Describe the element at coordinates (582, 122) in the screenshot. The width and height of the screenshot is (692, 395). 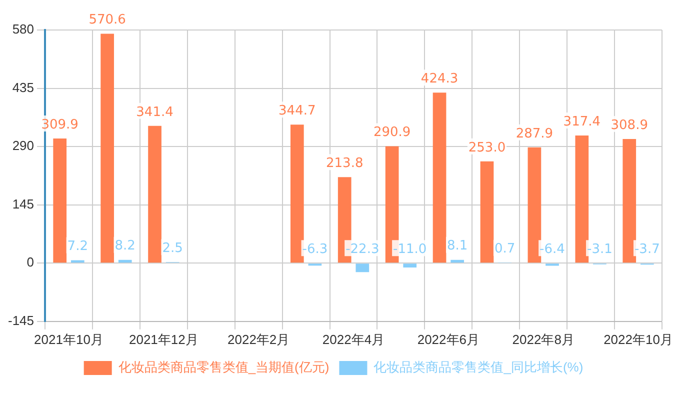
I see `data-label: 317.4` at that location.